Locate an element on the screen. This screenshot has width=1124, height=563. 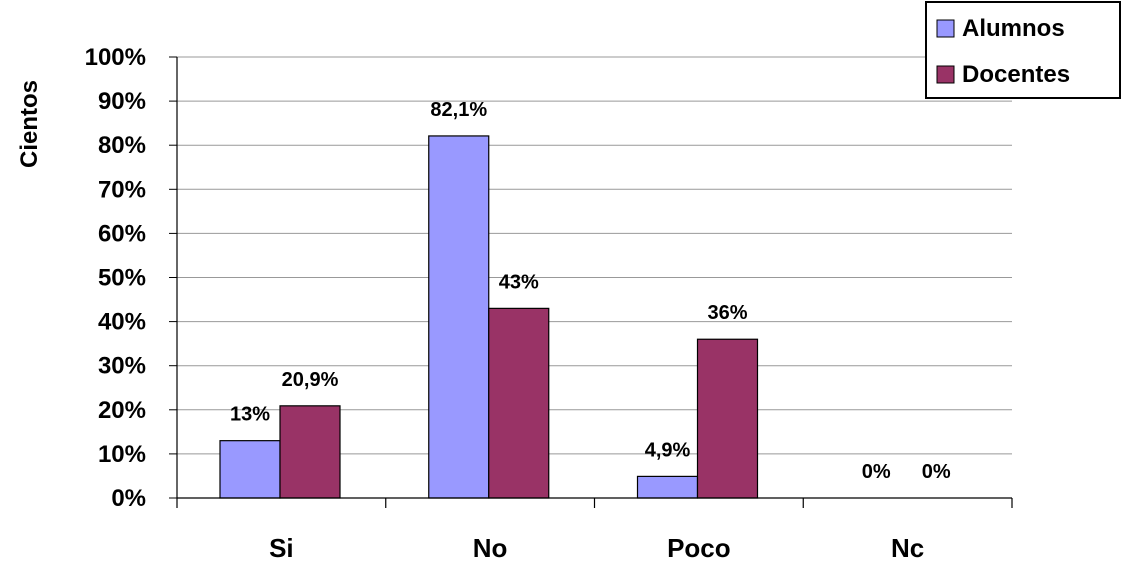
category-label: Nc is located at coordinates (907, 548).